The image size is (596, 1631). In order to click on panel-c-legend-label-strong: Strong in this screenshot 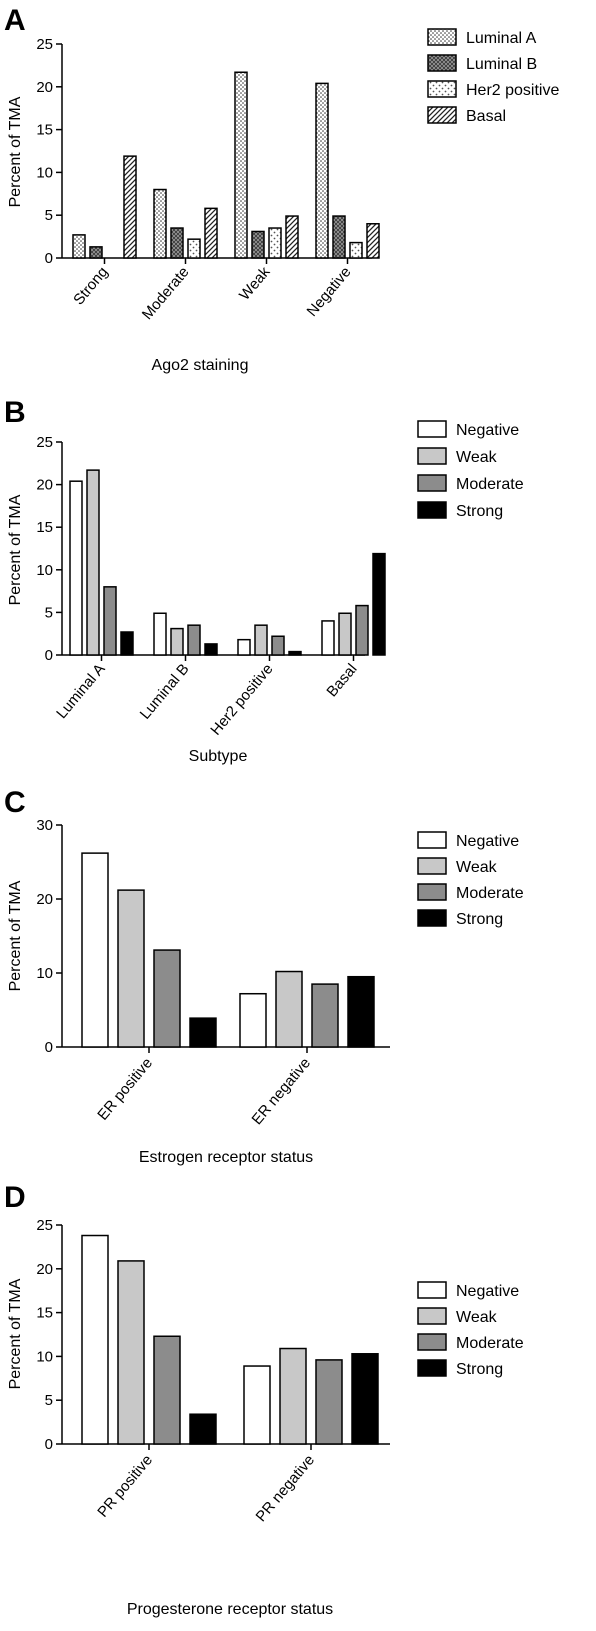, I will do `click(479, 919)`.